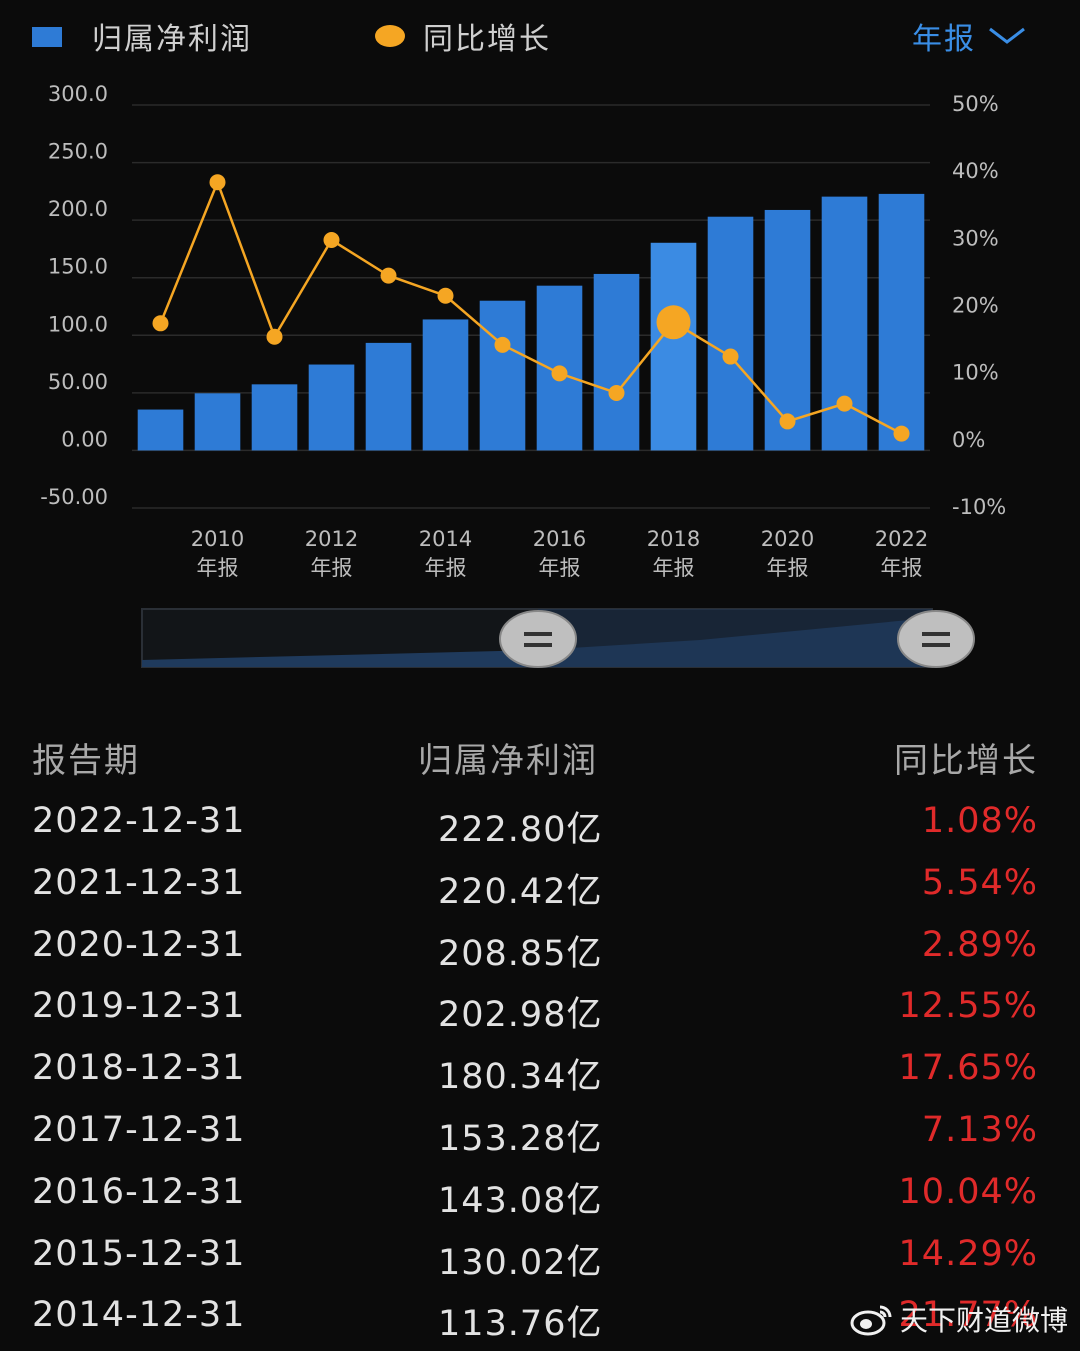 This screenshot has height=1351, width=1080. Describe the element at coordinates (331, 539) in the screenshot. I see `x-tick-year: 2012` at that location.